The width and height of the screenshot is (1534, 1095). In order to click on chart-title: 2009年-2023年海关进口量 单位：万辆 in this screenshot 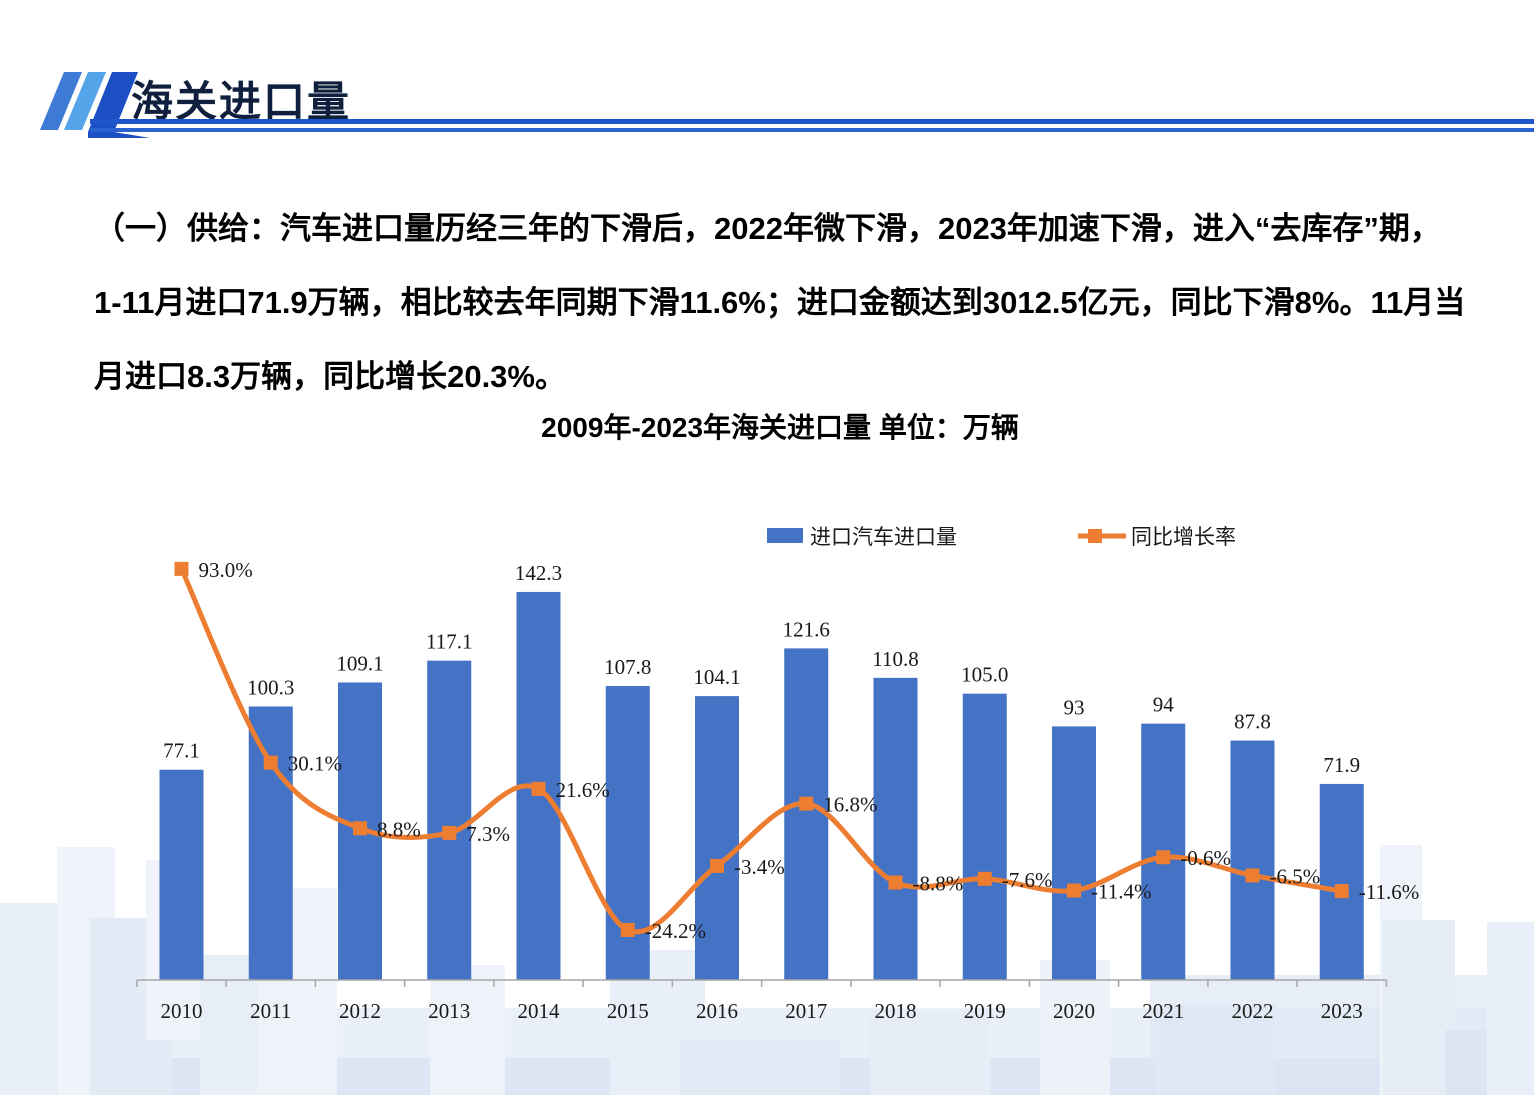, I will do `click(780, 427)`.